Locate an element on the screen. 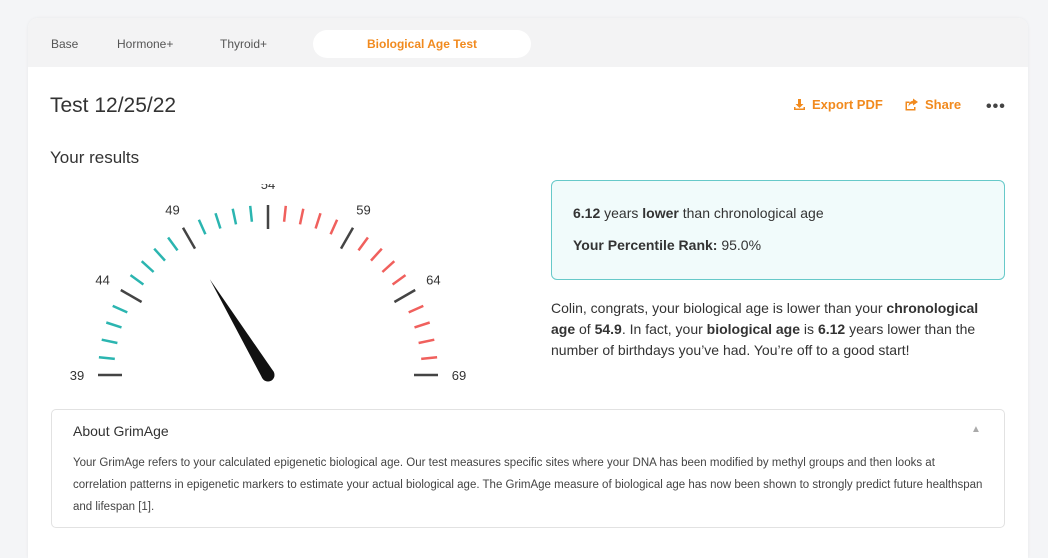 The width and height of the screenshot is (1048, 558). gauge-label-59: 59 is located at coordinates (363, 210).